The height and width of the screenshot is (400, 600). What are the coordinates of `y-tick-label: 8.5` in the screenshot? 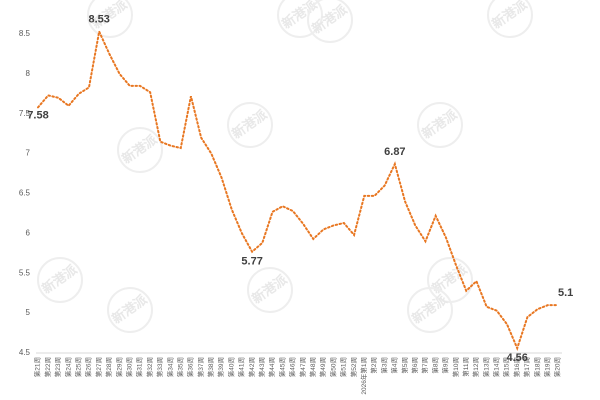 It's located at (25, 33).